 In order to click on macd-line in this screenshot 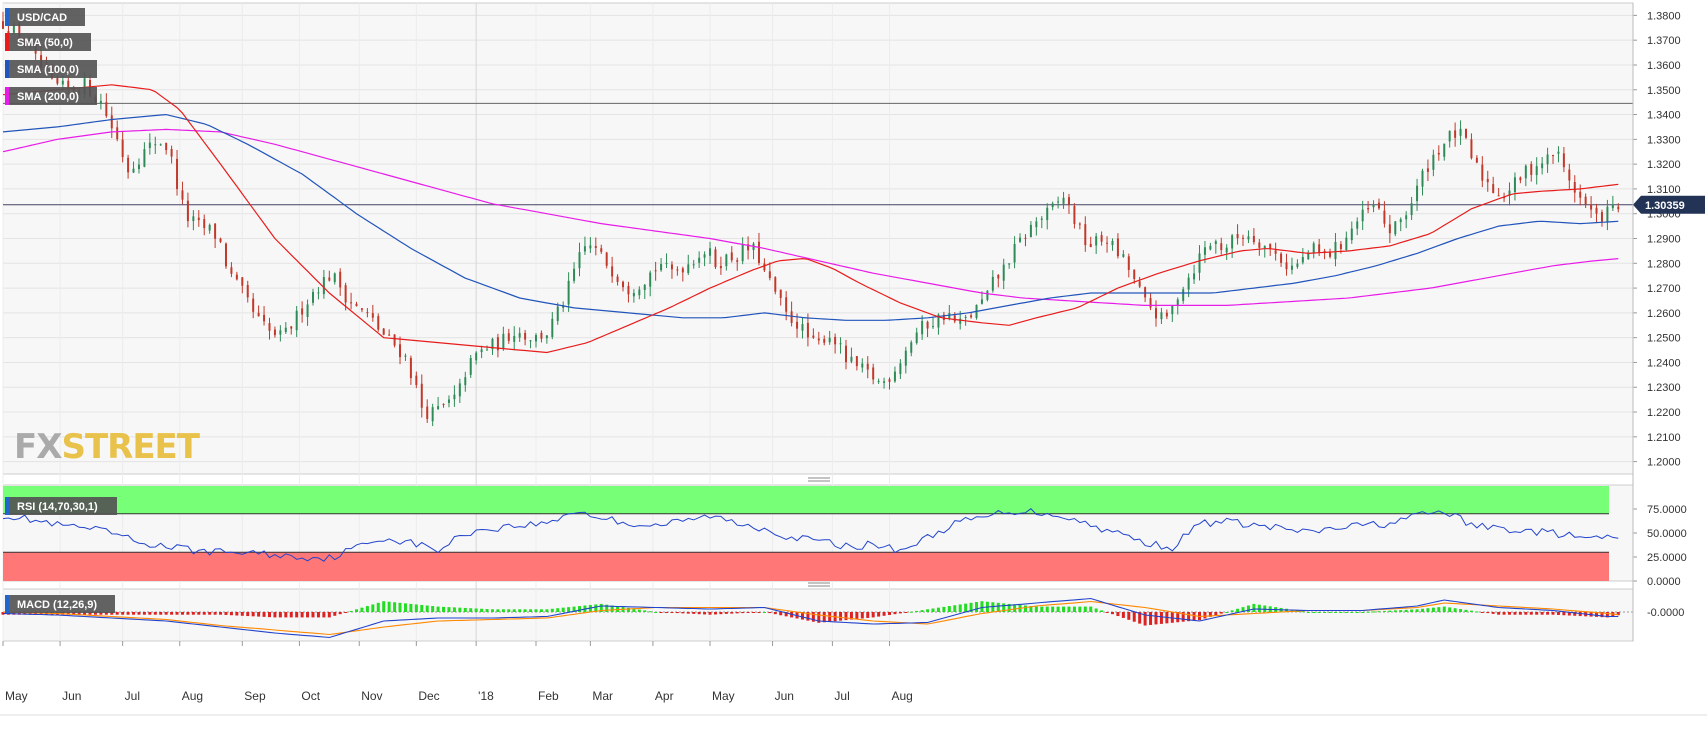, I will do `click(810, 618)`.